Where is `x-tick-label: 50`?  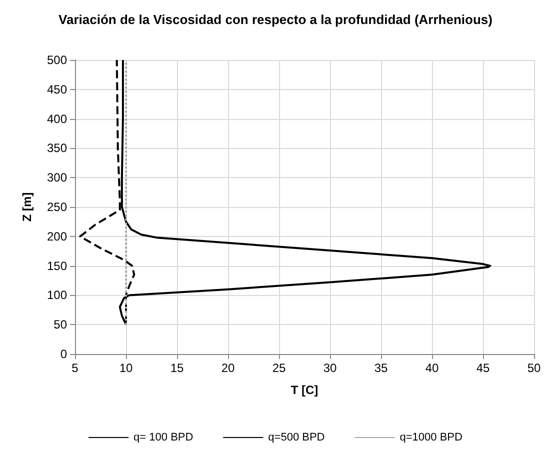
x-tick-label: 50 is located at coordinates (534, 368).